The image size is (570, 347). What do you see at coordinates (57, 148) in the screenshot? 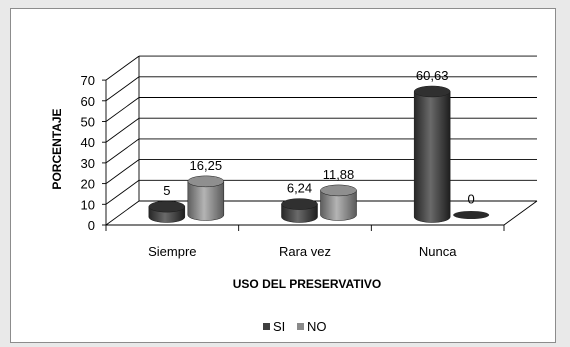
I see `y-axis-title: PORCENTAJE` at bounding box center [57, 148].